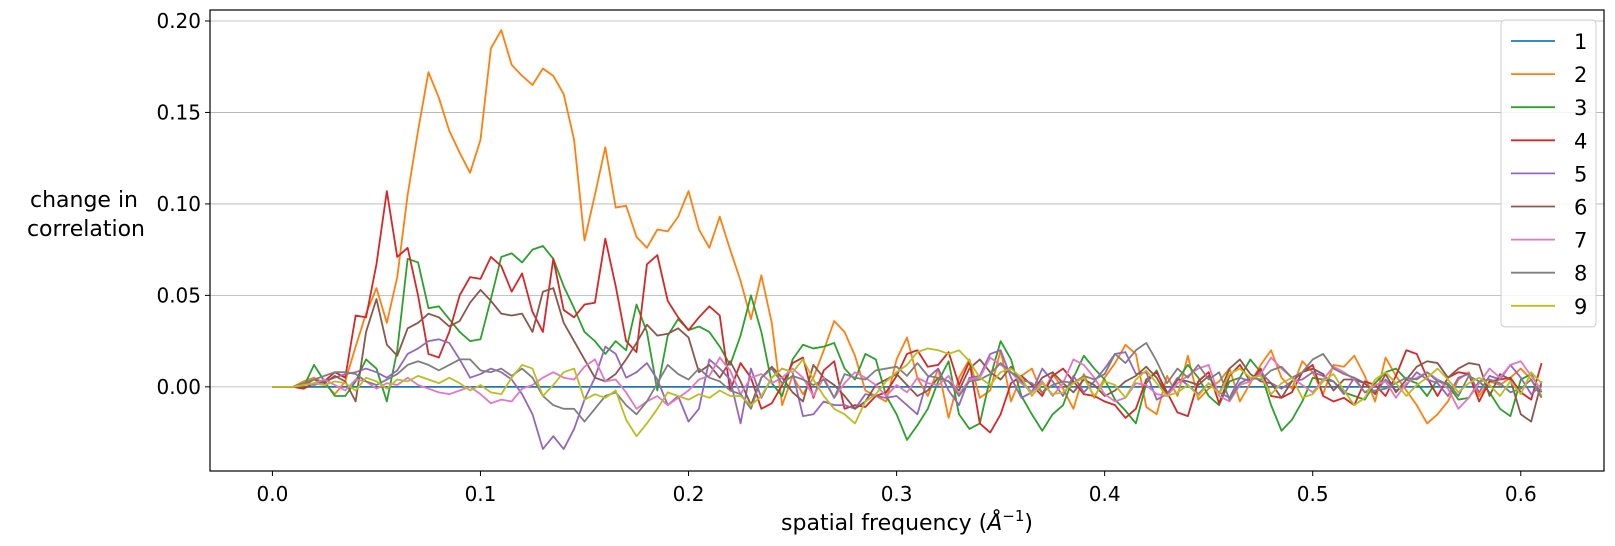  What do you see at coordinates (178, 204) in the screenshot?
I see `y-tick-label: 0.10` at bounding box center [178, 204].